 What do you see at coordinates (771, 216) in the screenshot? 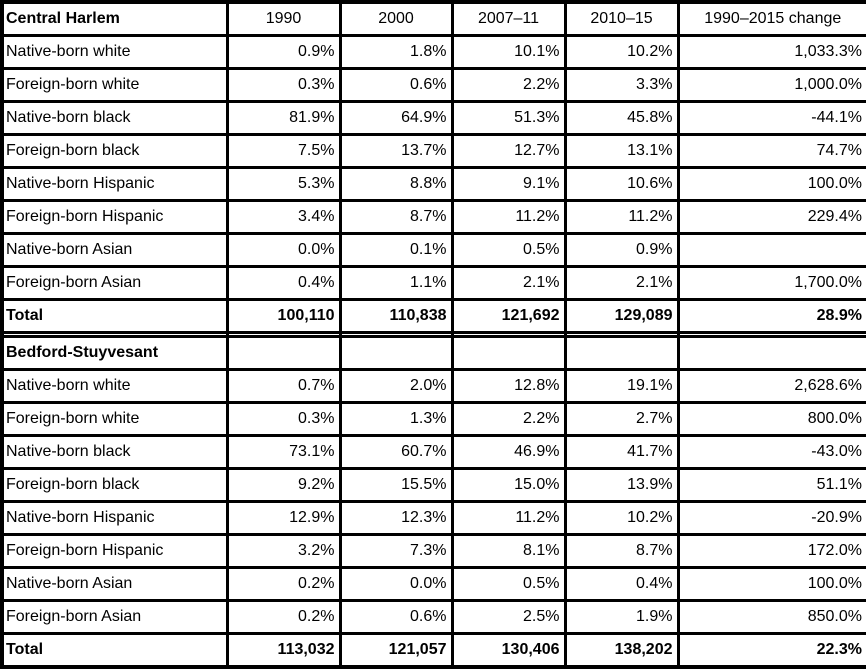
I see `cell-value: 229.4%` at bounding box center [771, 216].